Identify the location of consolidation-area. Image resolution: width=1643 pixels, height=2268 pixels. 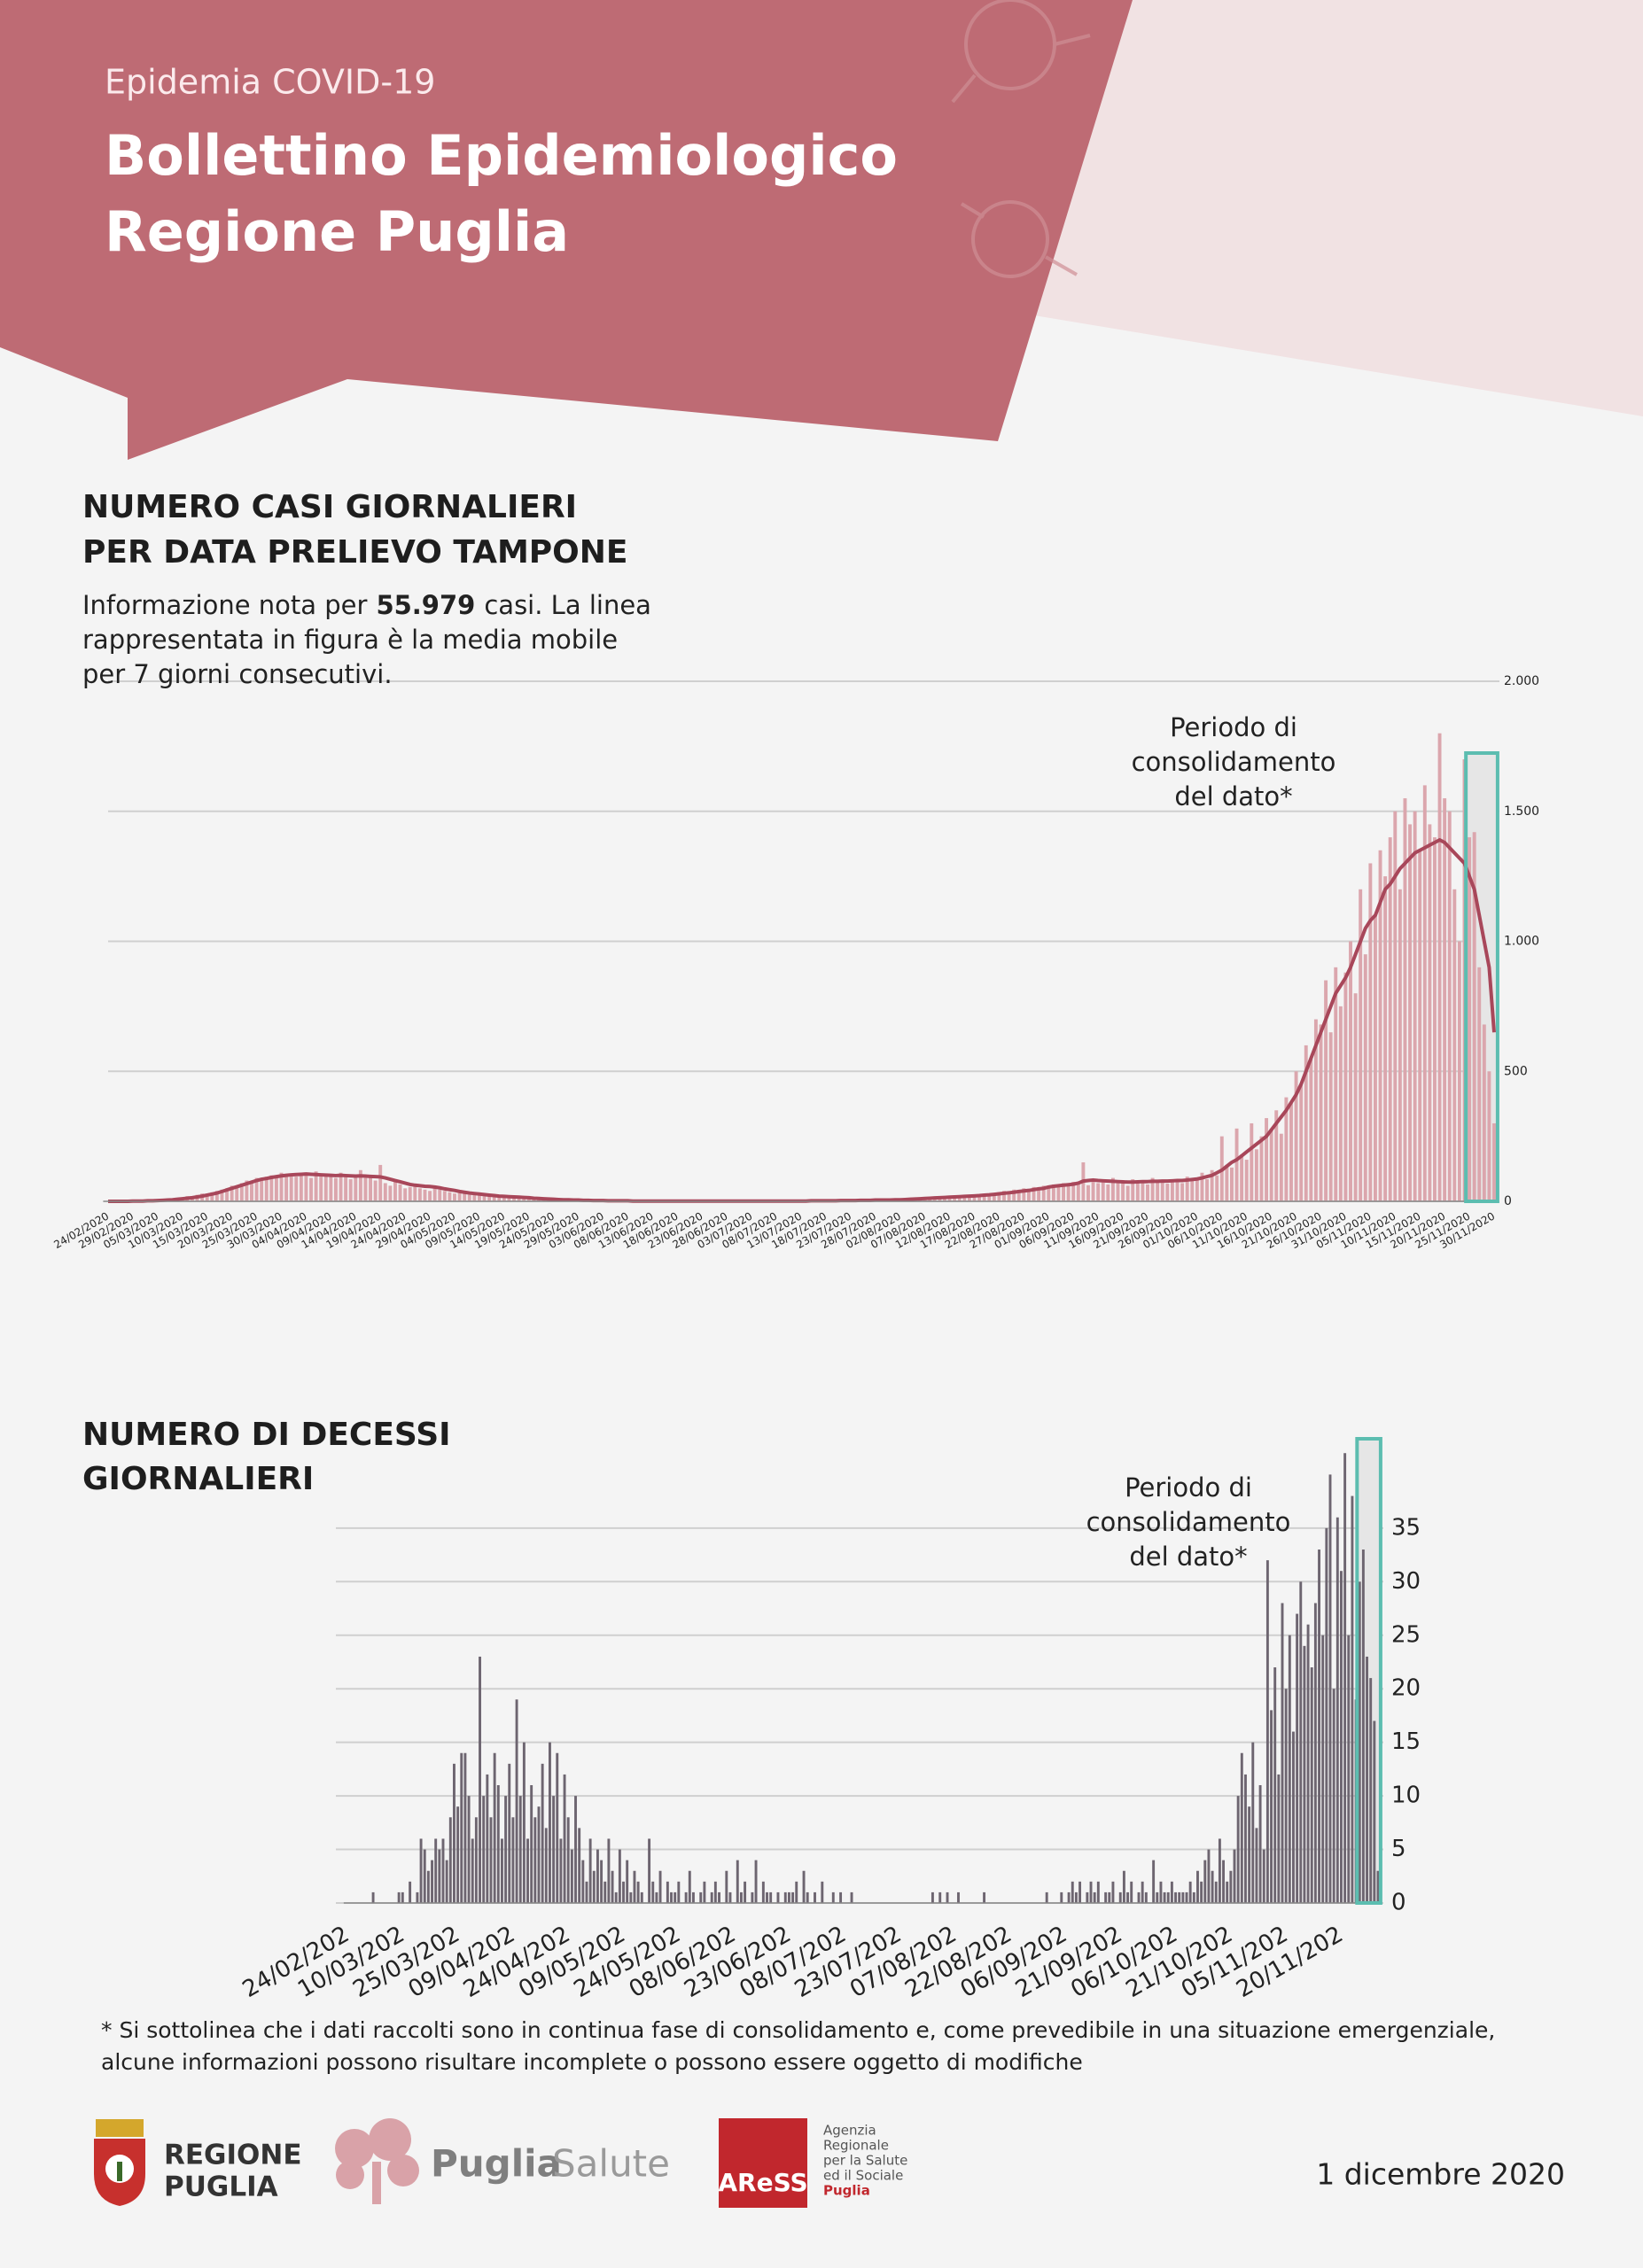
(1482, 977).